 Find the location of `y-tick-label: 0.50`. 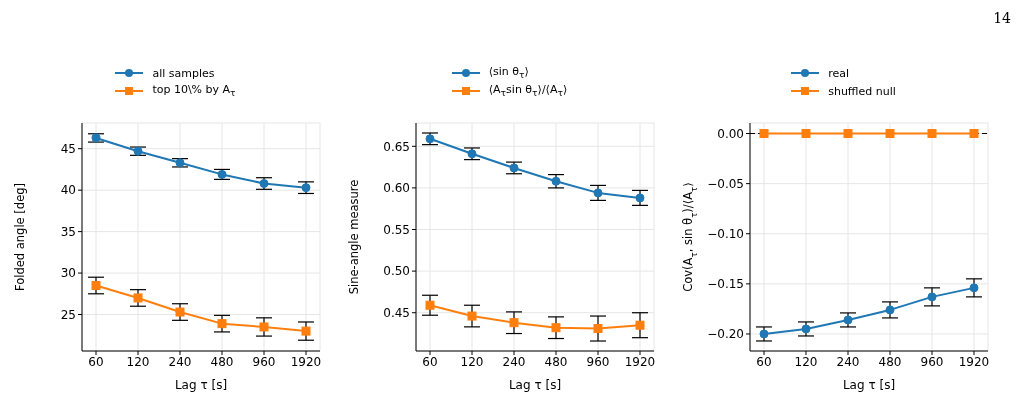

y-tick-label: 0.50 is located at coordinates (396, 271).